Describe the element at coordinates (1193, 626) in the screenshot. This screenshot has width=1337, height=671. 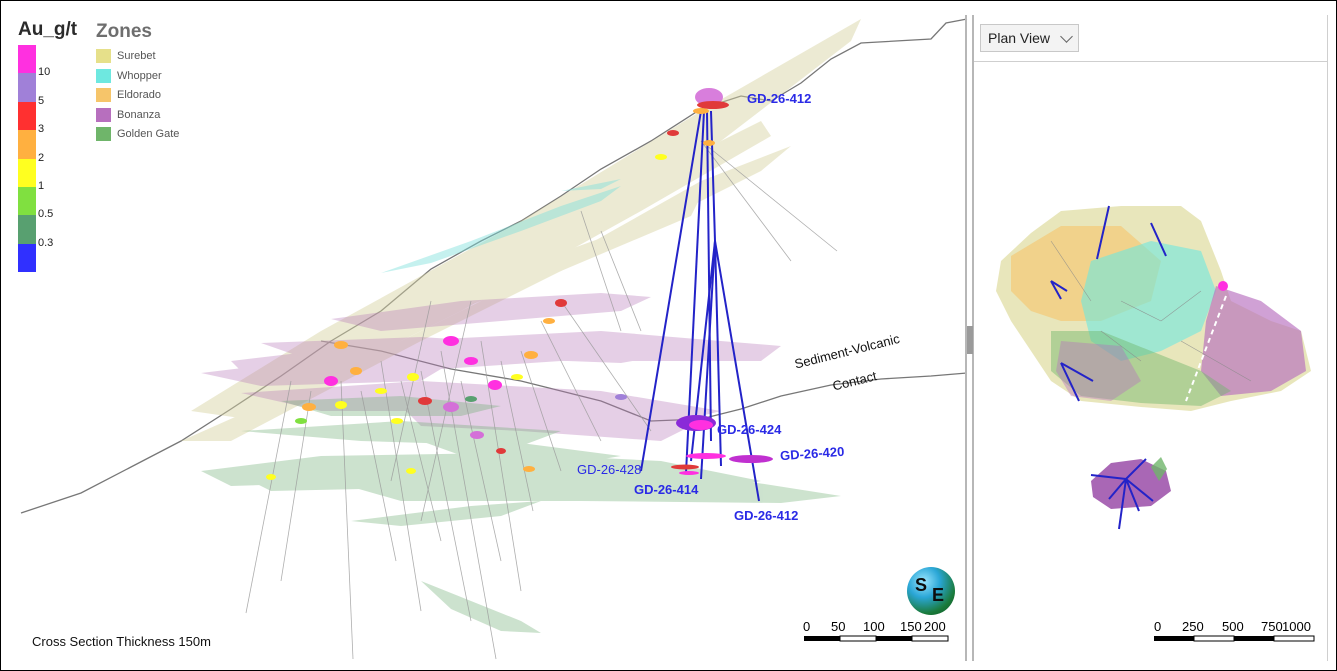
I see `plan-scale-label: 250` at that location.